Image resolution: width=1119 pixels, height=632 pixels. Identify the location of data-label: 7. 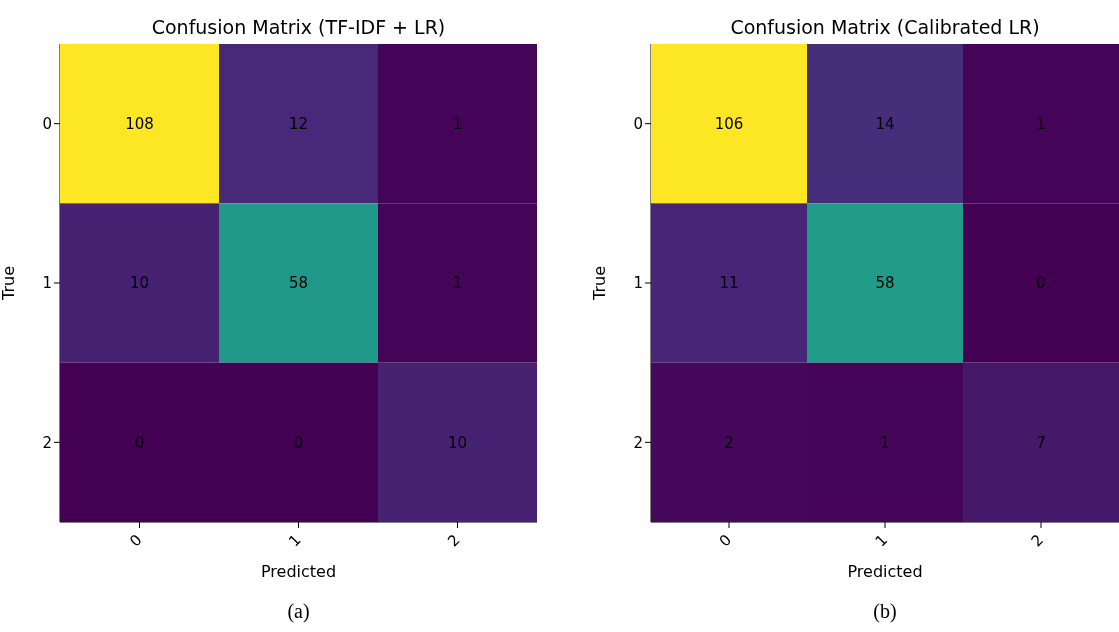
(1041, 442).